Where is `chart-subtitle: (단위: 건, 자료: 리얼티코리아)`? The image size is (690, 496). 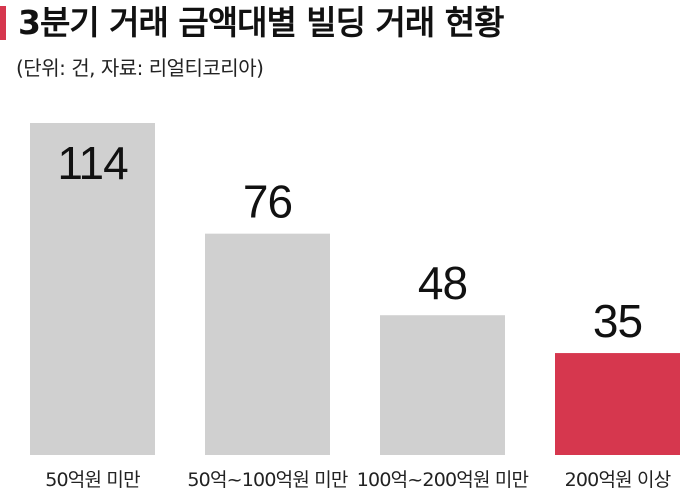 chart-subtitle: (단위: 건, 자료: 리얼티코리아) is located at coordinates (140, 68).